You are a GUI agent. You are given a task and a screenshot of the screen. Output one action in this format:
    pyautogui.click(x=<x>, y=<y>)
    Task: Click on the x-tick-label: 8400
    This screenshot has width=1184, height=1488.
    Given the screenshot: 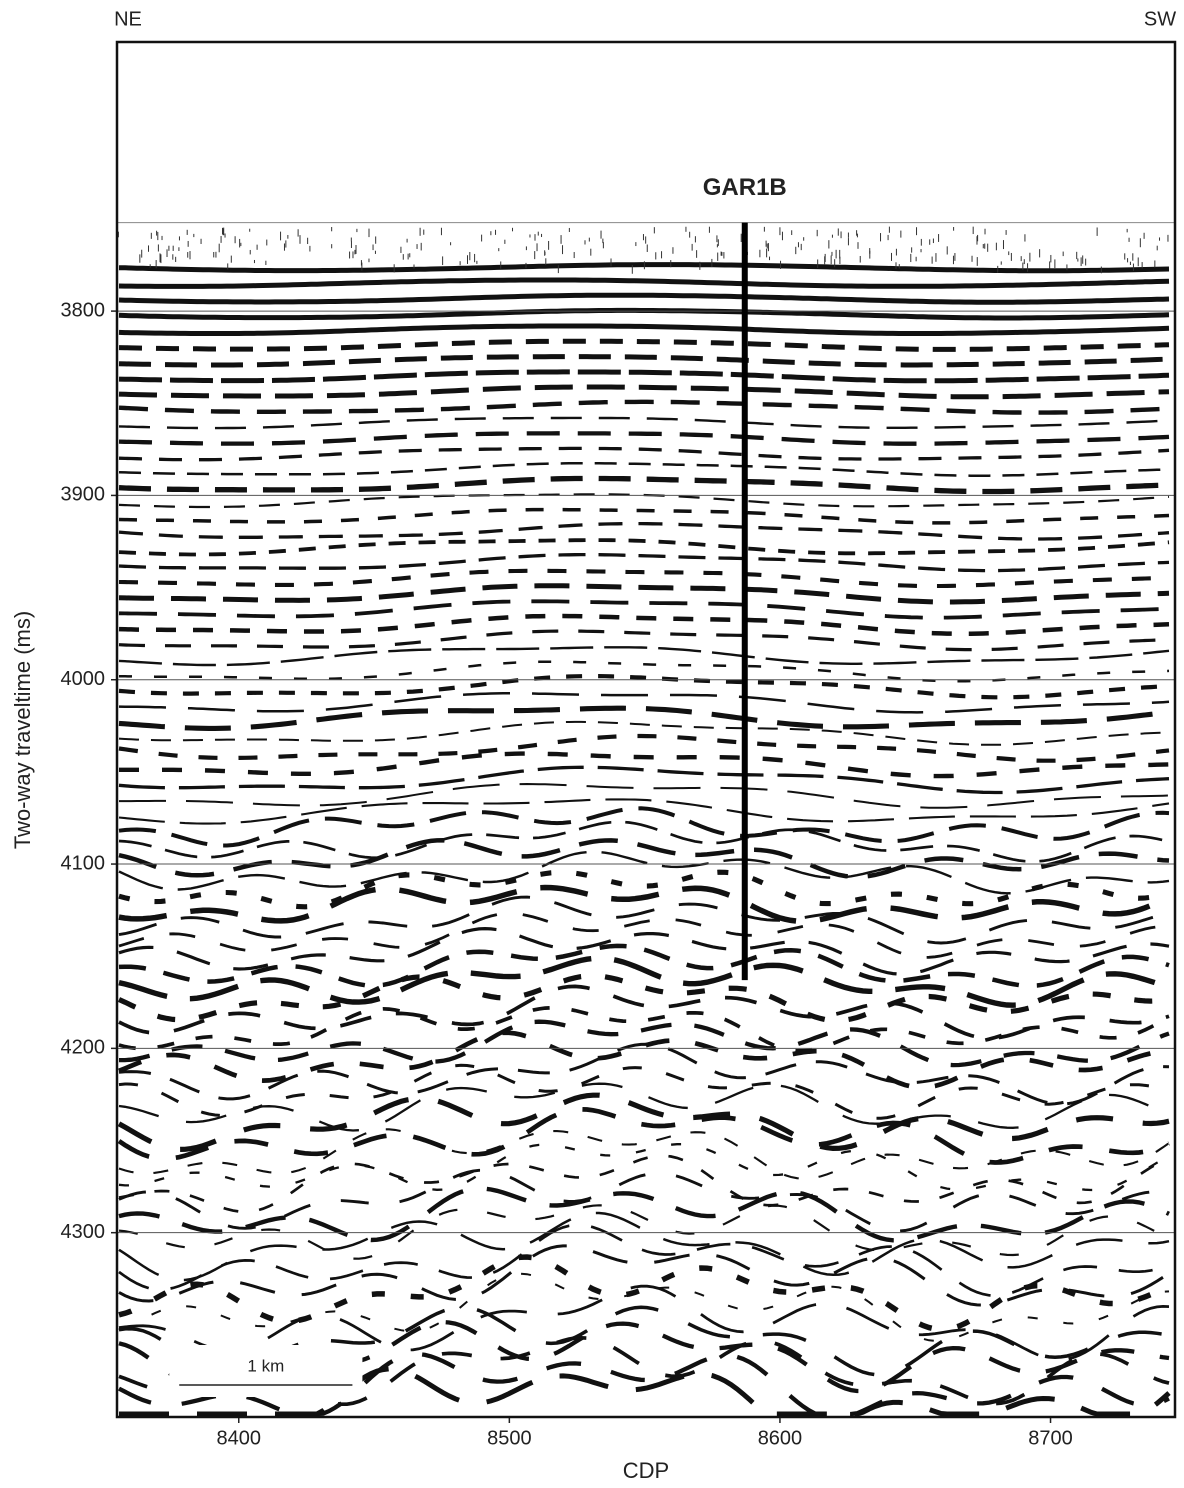 What is the action you would take?
    pyautogui.click(x=239, y=1438)
    